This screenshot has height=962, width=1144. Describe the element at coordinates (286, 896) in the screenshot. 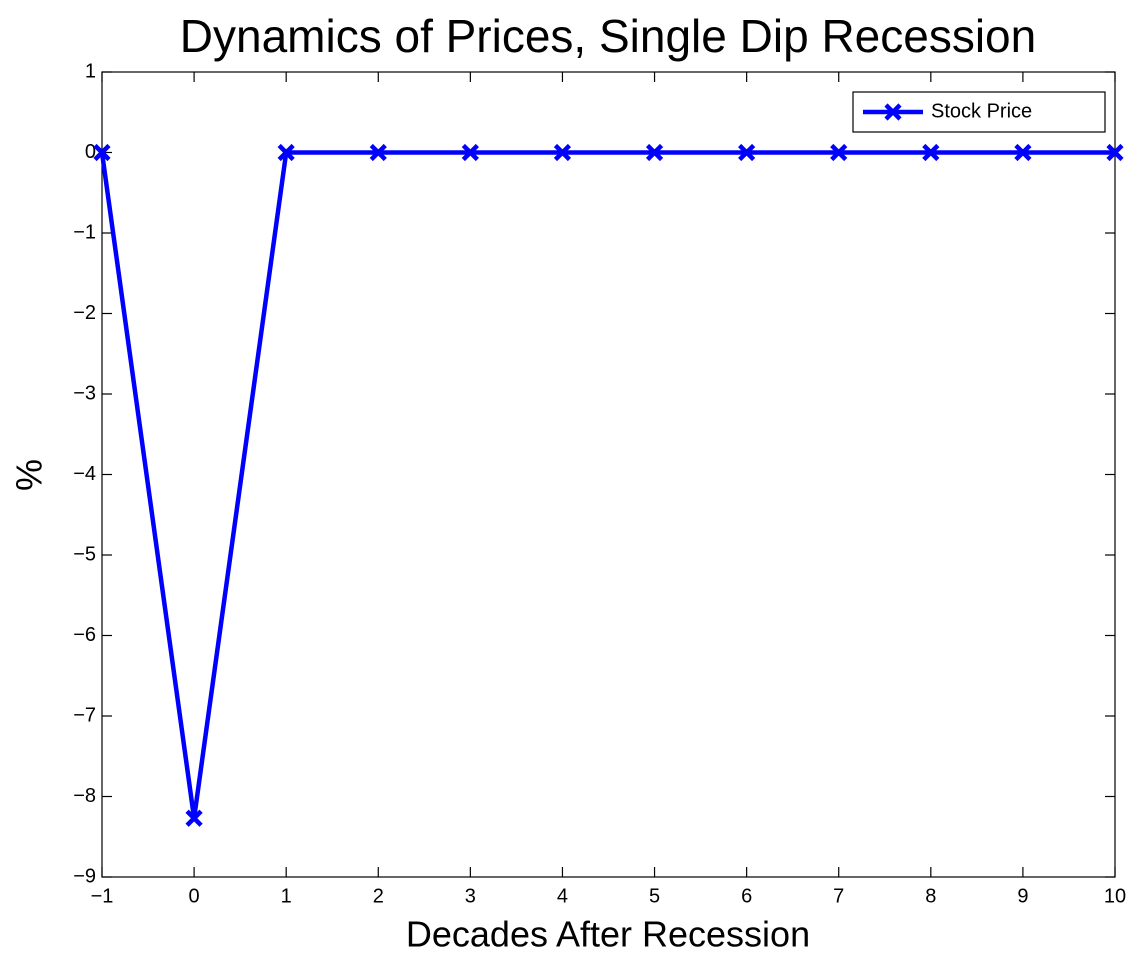

I see `x-tick-label: 1` at that location.